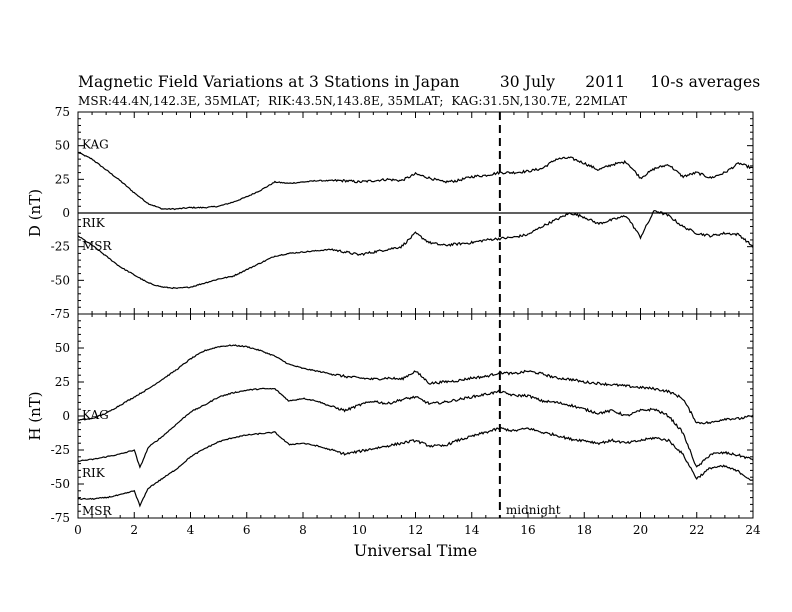 The width and height of the screenshot is (792, 612). What do you see at coordinates (415, 550) in the screenshot?
I see `xlabel: Universal Time` at bounding box center [415, 550].